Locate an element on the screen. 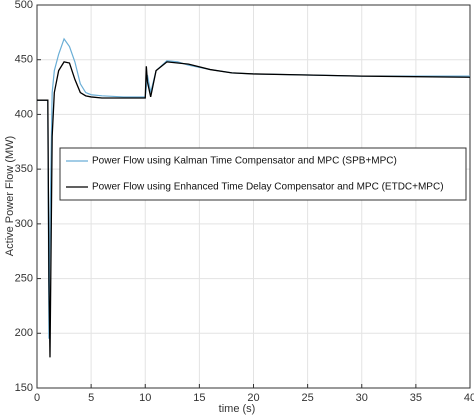  y-tick-label: 200 is located at coordinates (24, 333).